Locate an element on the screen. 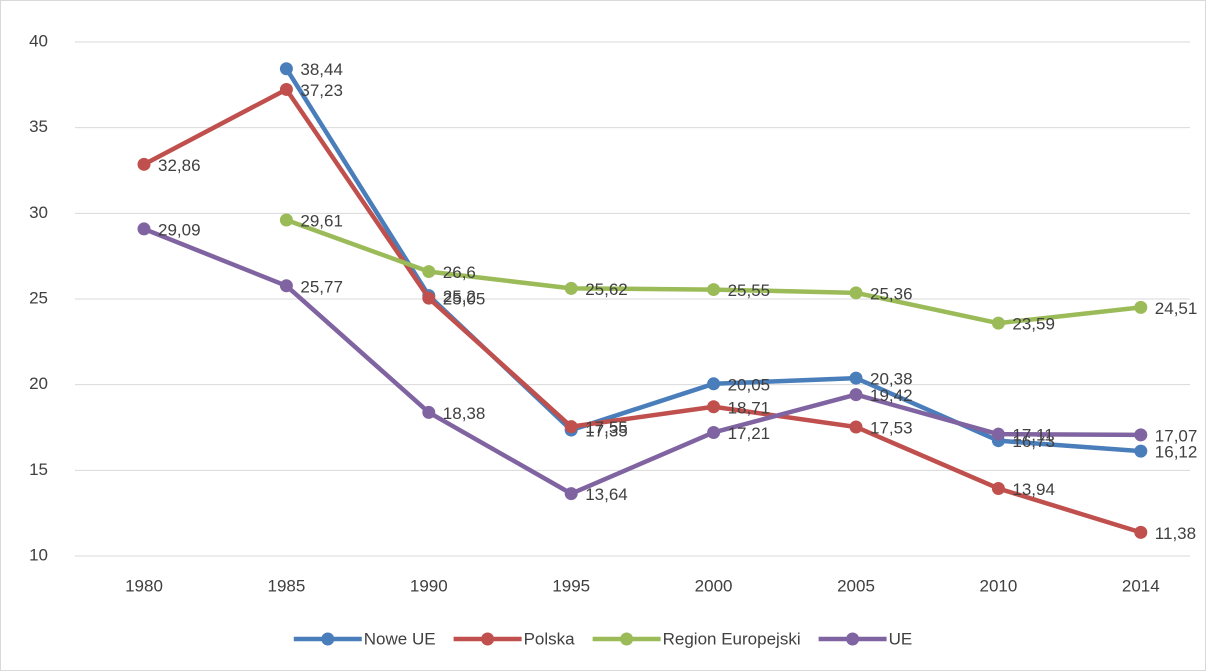  data-label: 29,61 is located at coordinates (321, 220).